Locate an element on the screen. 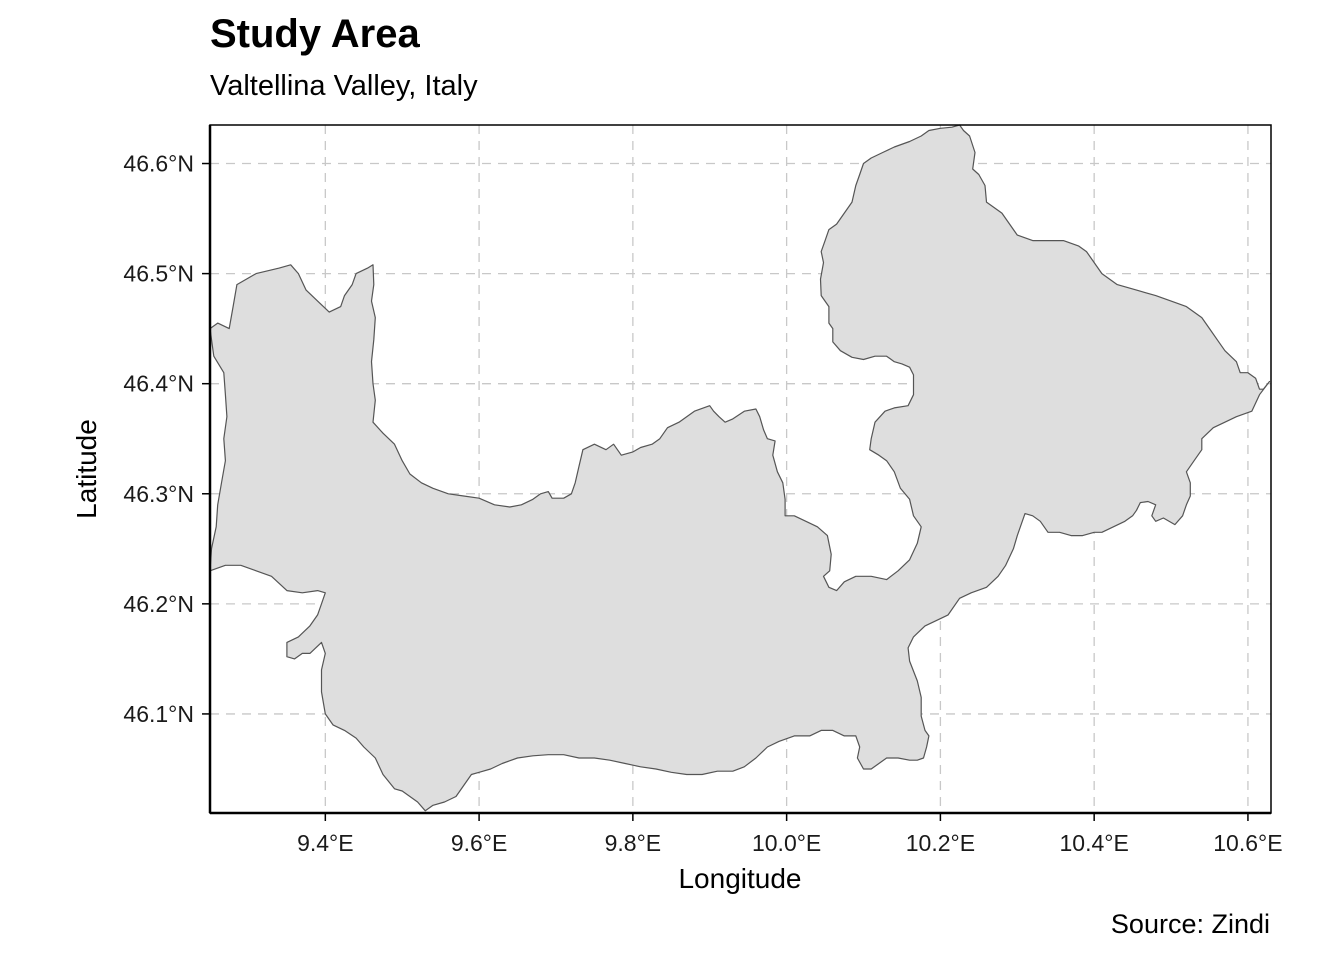  x-tick-label: 10.0°E is located at coordinates (786, 843).